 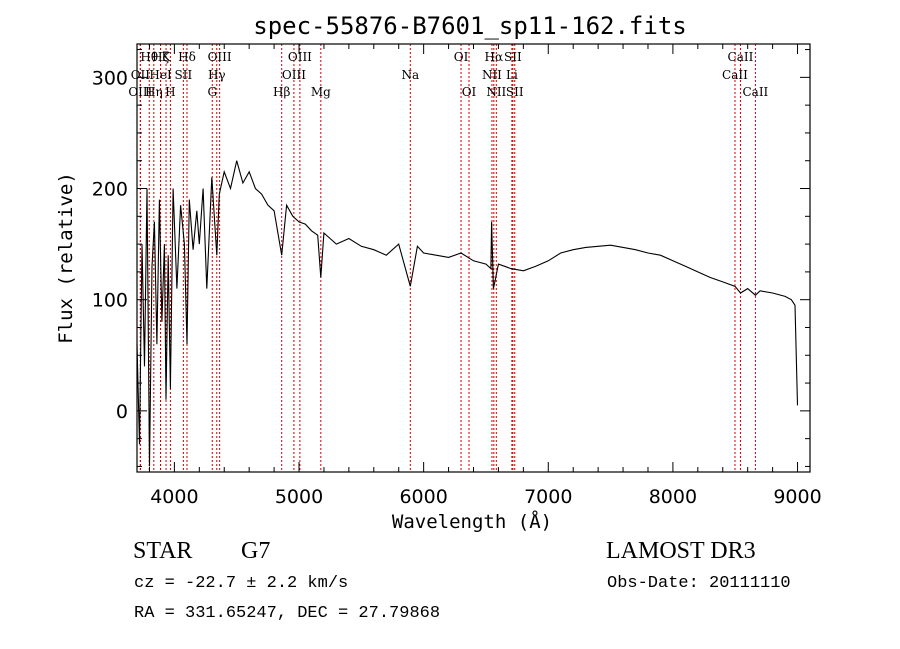 I want to click on y-tick-label: 300, so click(x=110, y=78).